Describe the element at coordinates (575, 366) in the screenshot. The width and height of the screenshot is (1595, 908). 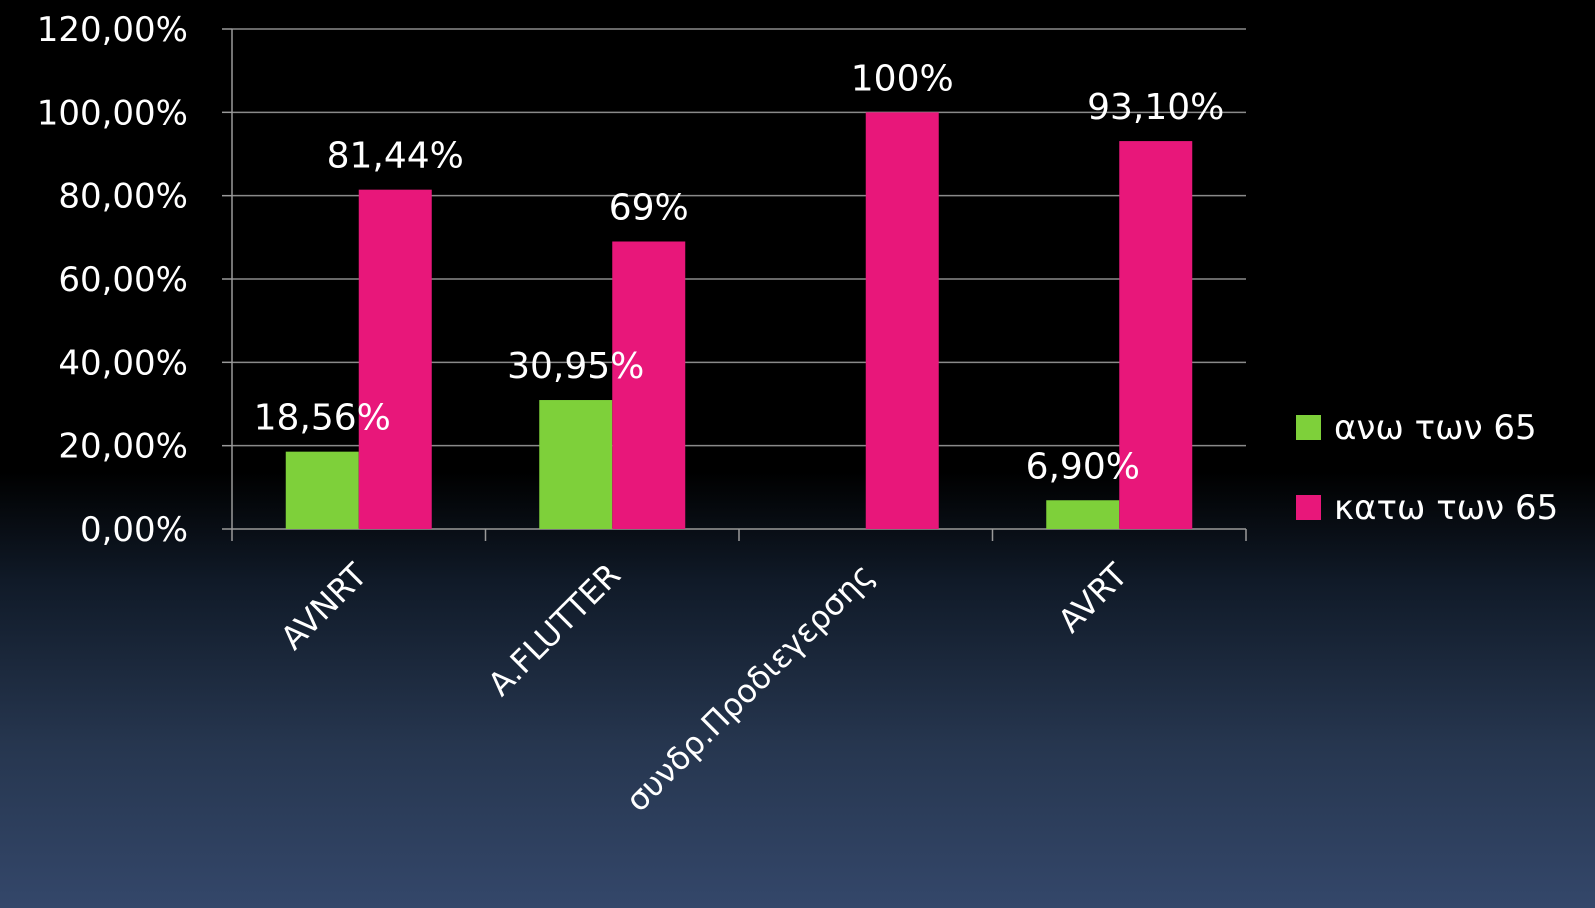
I see `data-label: 30,95%` at that location.